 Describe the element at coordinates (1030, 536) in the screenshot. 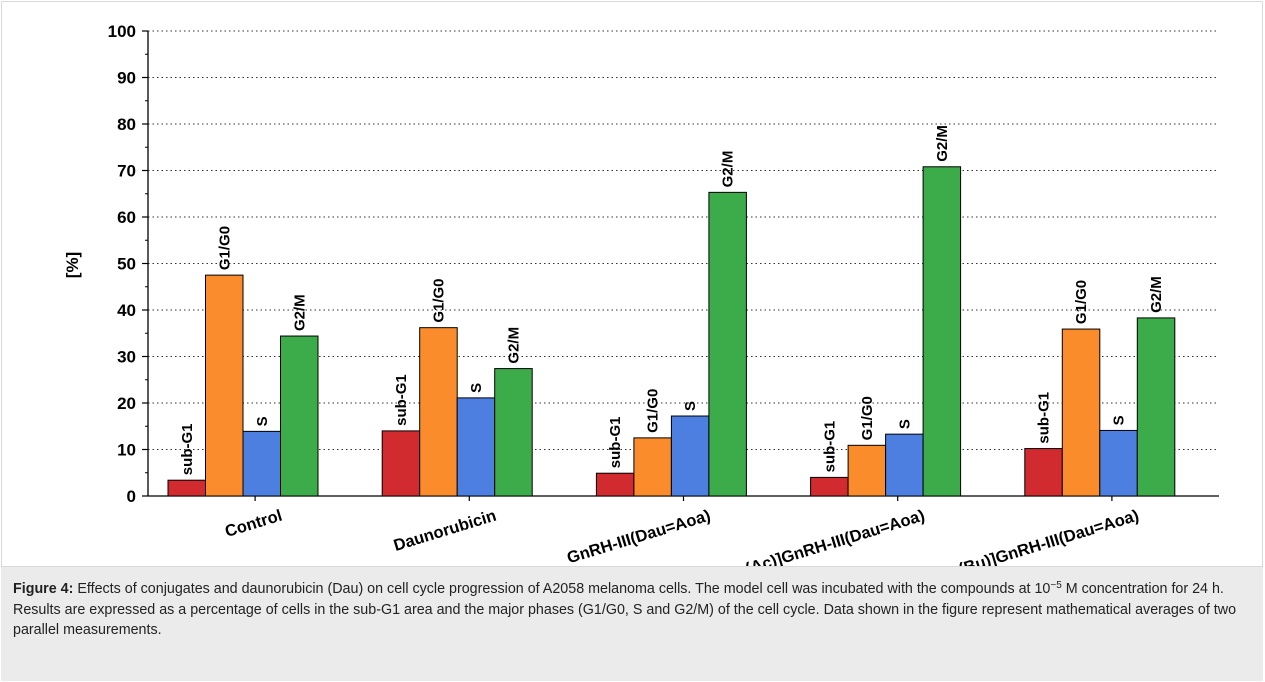

I see `x-category-label: [4Lys(Bu)]GnRH-III(Dau=Aoa)` at that location.